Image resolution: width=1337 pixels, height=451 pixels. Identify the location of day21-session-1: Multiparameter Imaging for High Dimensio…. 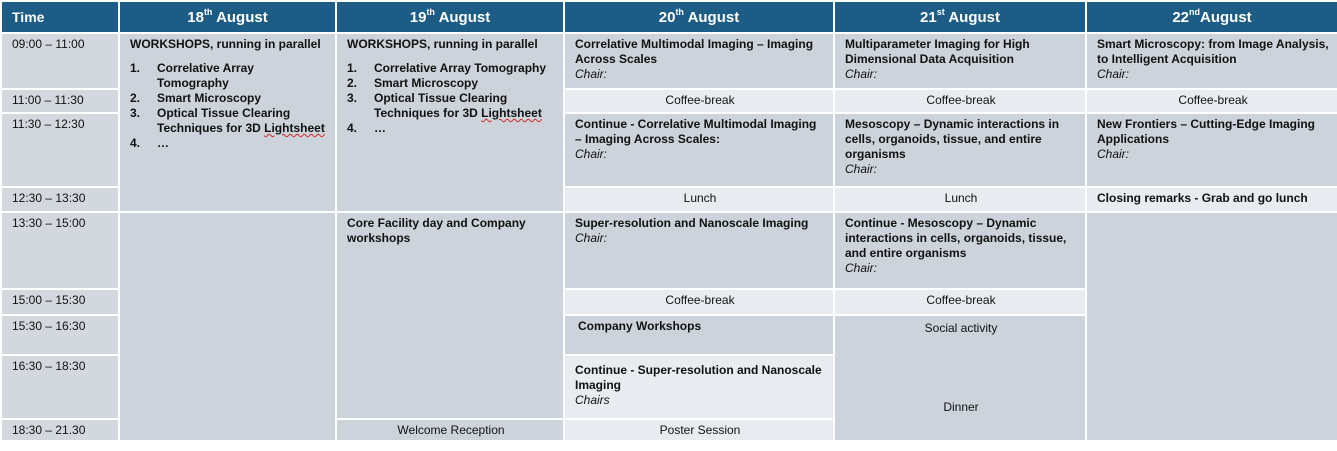
(960, 61).